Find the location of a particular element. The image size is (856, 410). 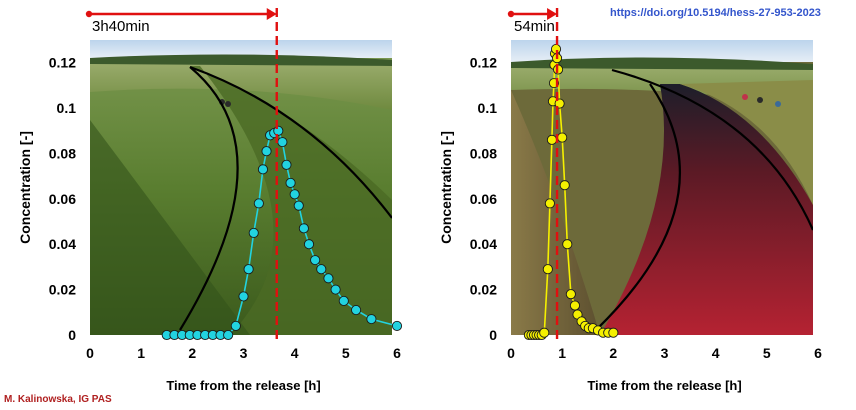

time-annotation-label: 54min is located at coordinates (534, 26).